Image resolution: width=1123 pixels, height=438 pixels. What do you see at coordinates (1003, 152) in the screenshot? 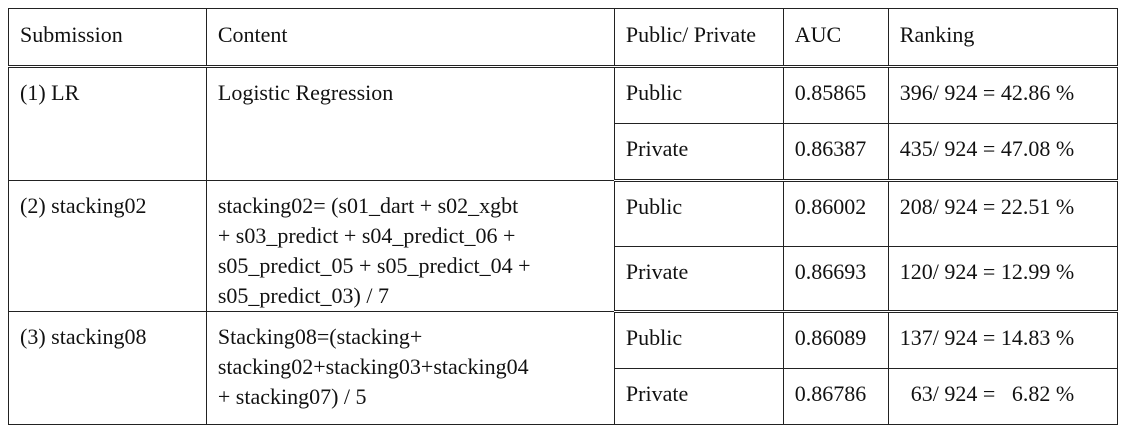
I see `ranking-cell: 435/ 924 = 47.08 %` at bounding box center [1003, 152].